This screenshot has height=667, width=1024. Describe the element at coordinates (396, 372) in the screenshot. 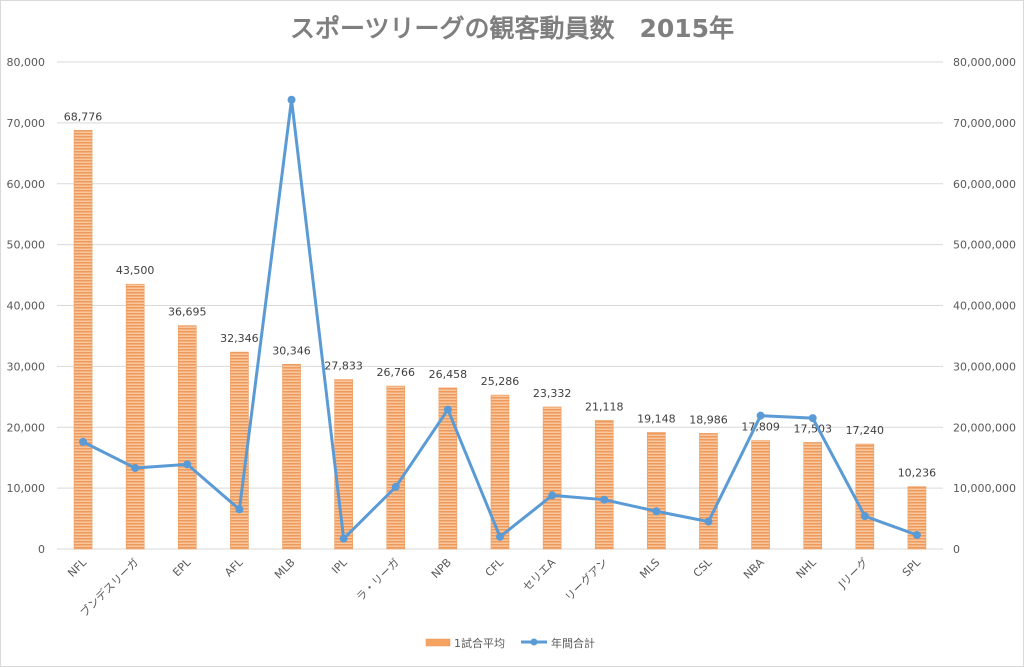

I see `bar-data-label: 26,766` at that location.